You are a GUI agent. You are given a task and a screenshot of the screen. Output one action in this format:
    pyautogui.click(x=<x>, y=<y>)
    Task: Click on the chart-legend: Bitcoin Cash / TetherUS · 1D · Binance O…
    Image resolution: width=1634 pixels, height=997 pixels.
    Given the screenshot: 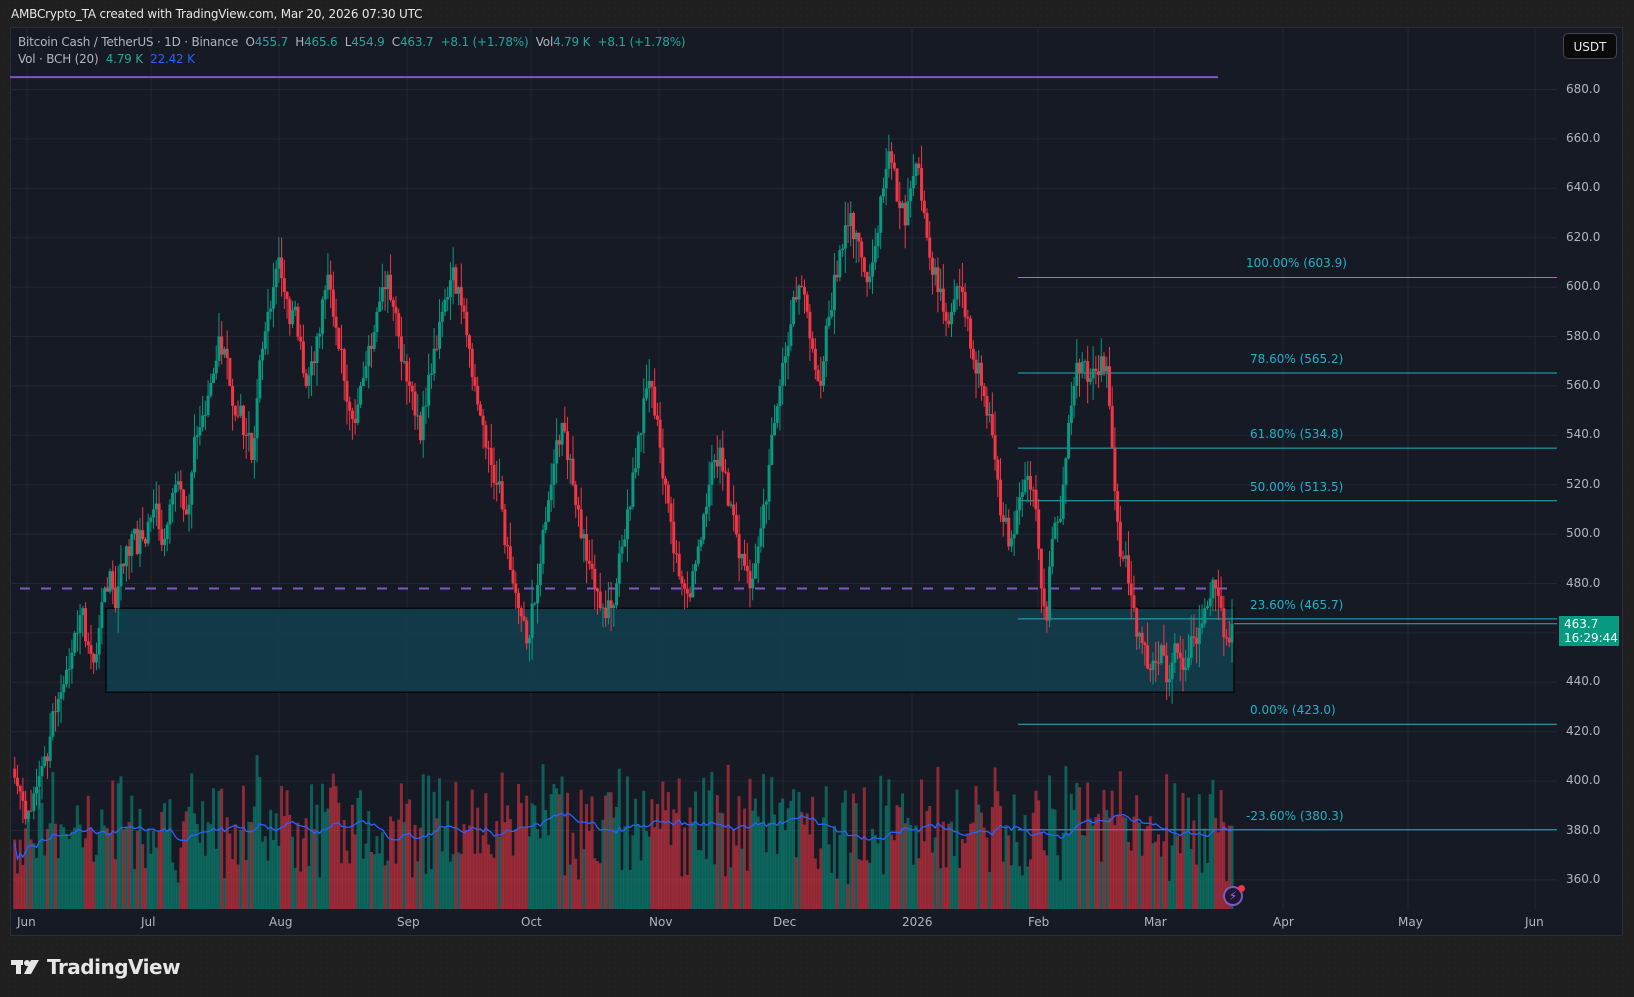 What is the action you would take?
    pyautogui.click(x=352, y=51)
    